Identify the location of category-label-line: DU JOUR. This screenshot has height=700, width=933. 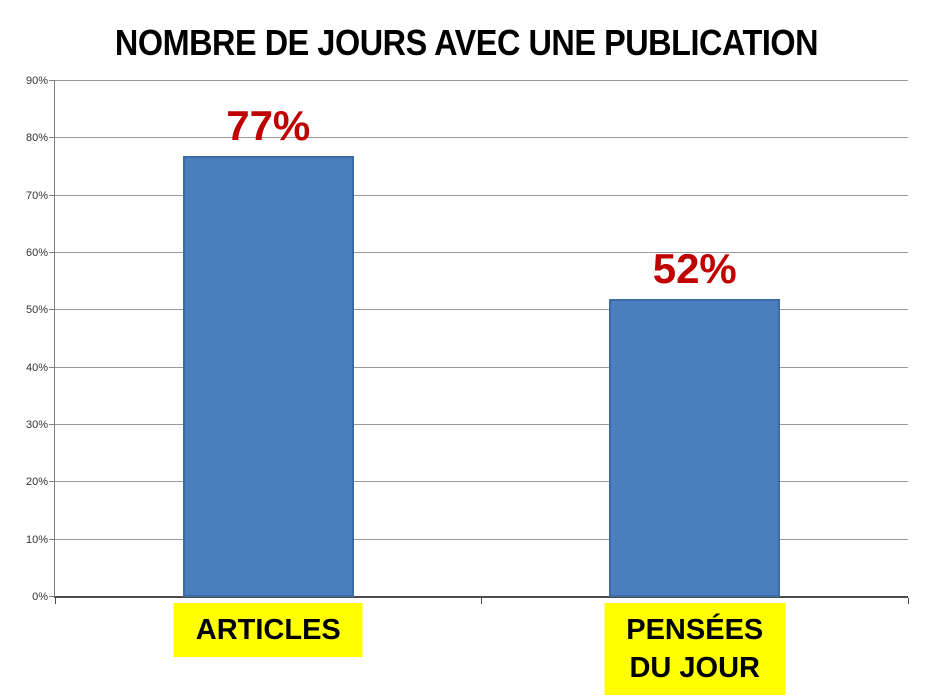
(694, 668).